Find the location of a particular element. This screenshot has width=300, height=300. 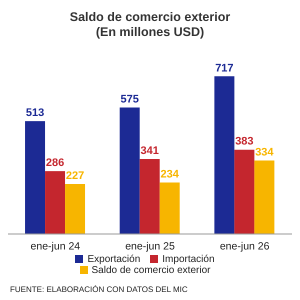

data-label: 286 is located at coordinates (55, 163).